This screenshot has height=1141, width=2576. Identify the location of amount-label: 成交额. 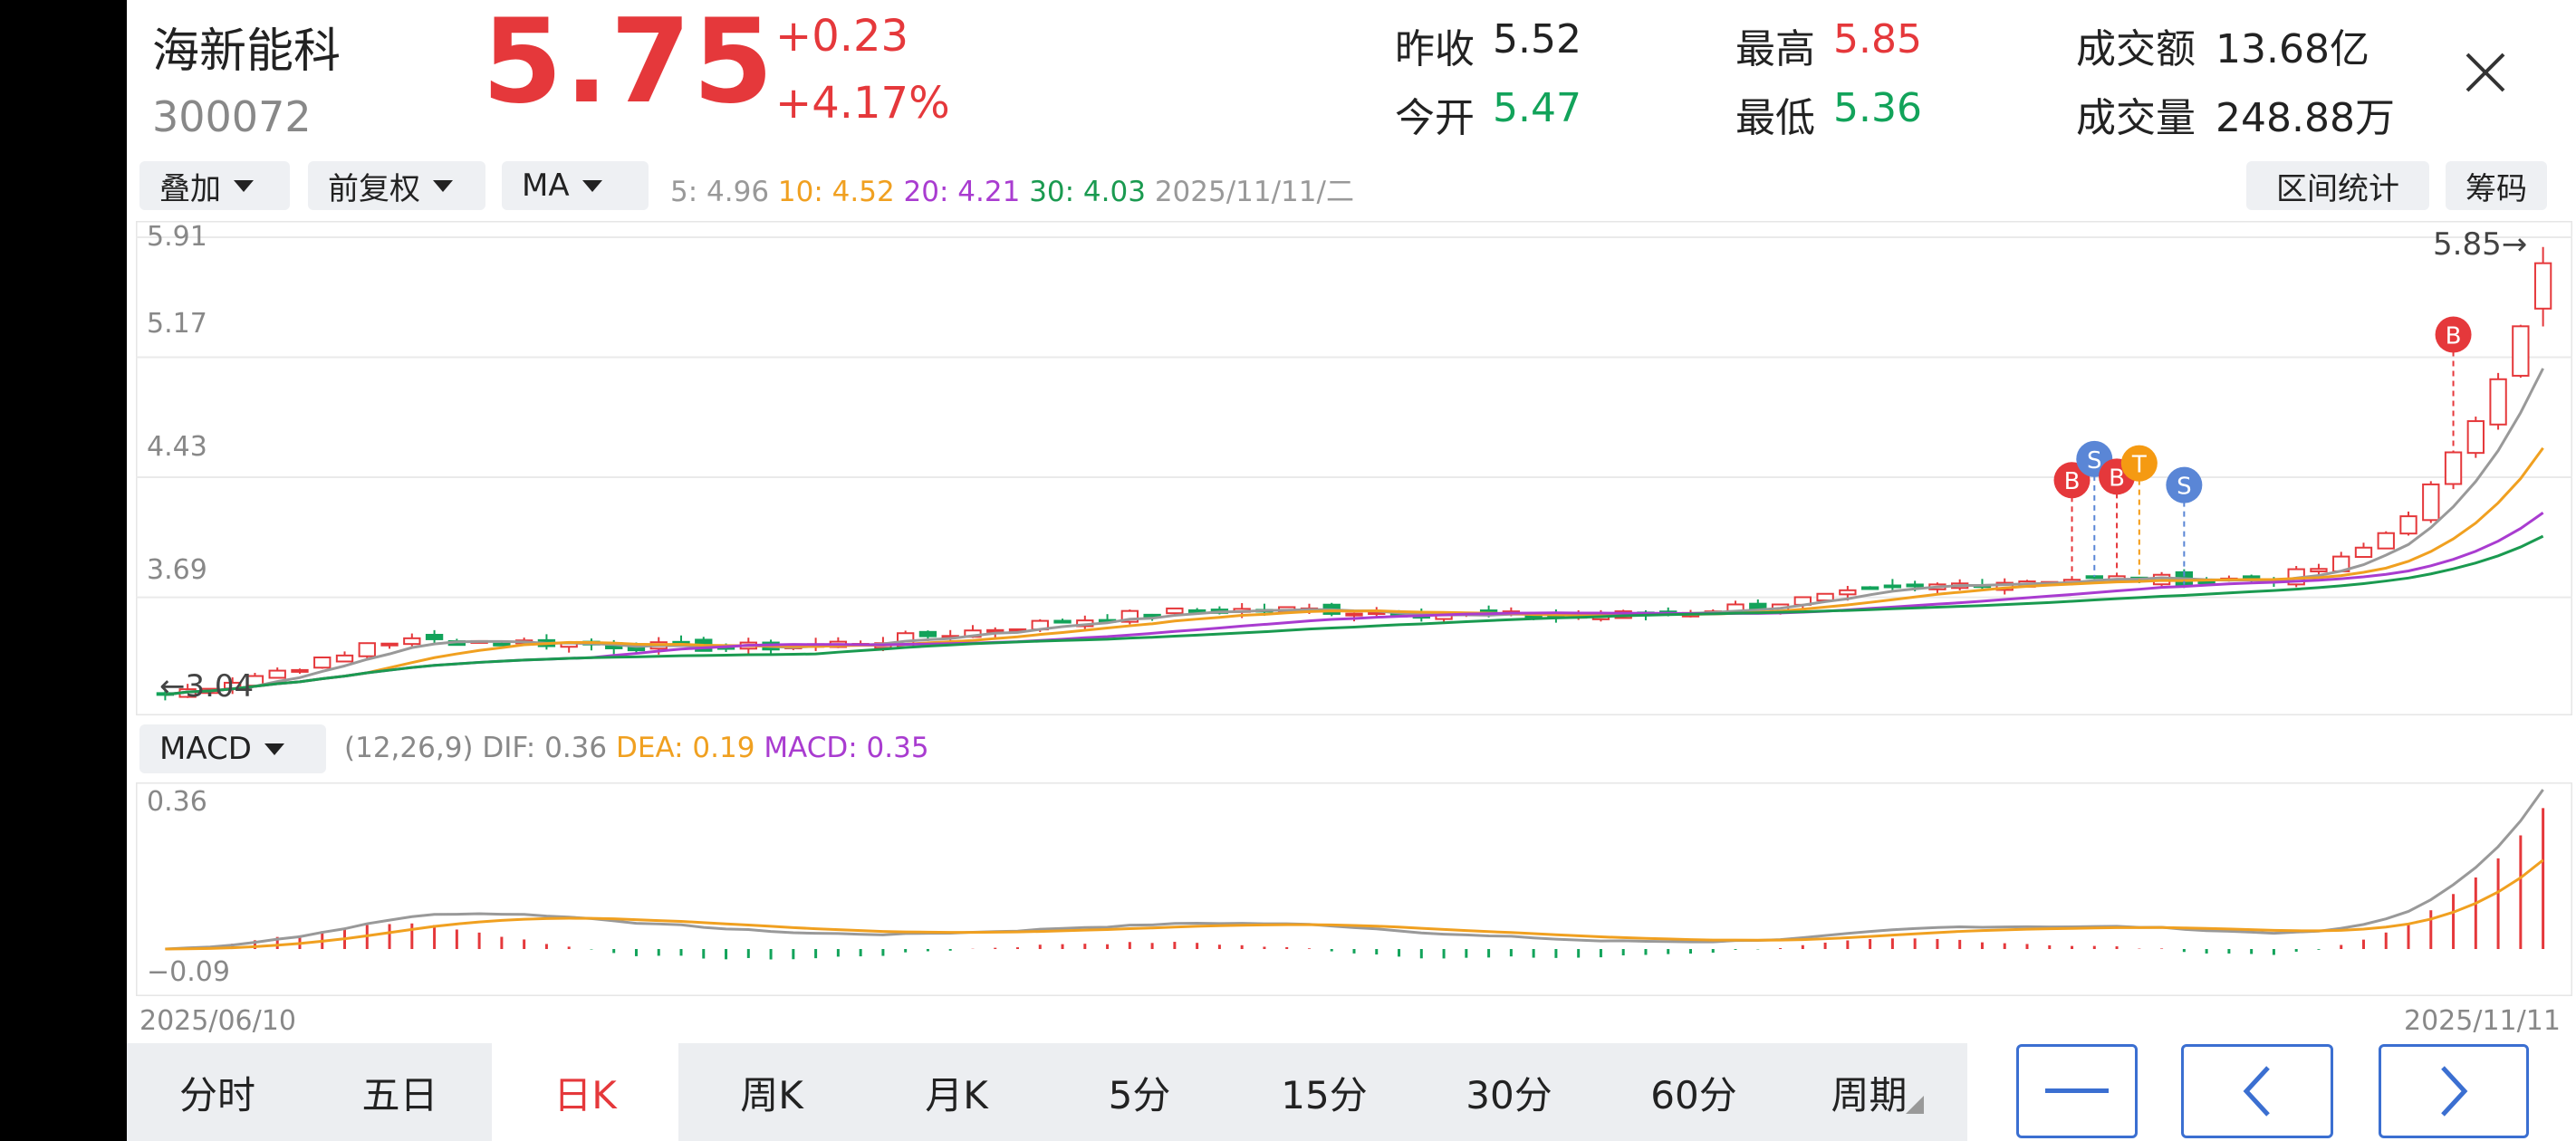
(2136, 49).